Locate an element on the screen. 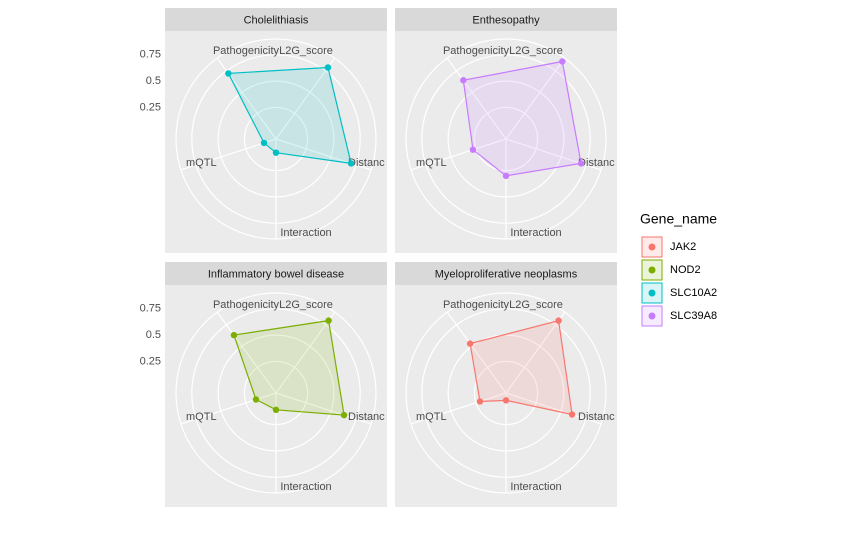  legend-label: SLC39A8 is located at coordinates (693, 316).